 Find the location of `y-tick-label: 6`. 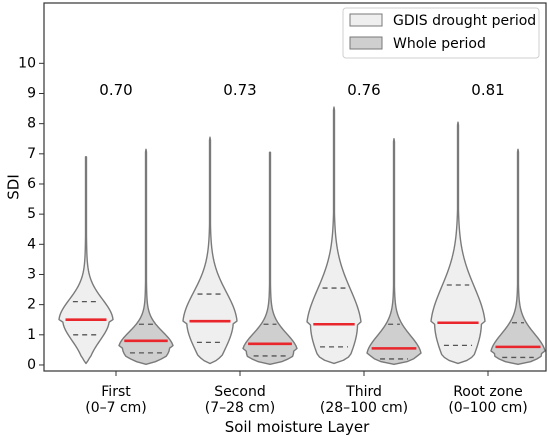

y-tick-label: 6 is located at coordinates (31, 184).